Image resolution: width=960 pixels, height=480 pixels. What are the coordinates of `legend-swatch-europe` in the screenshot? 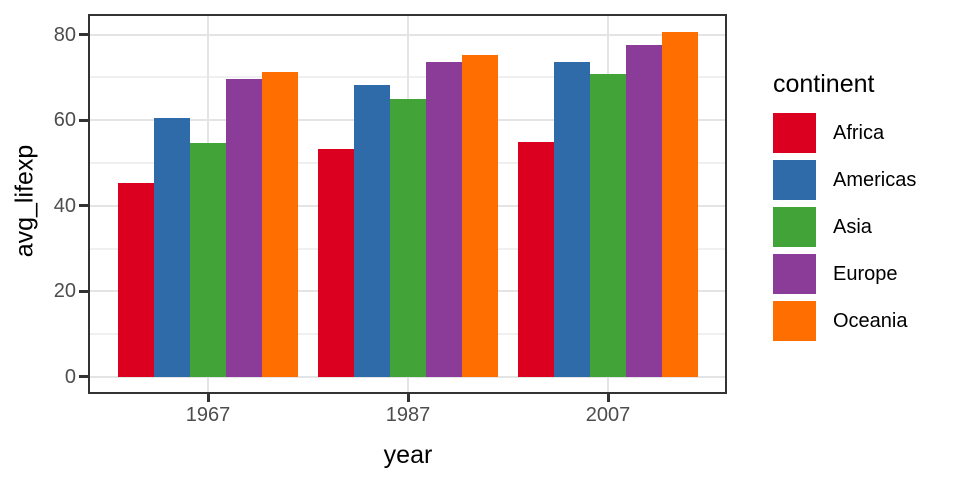 It's located at (794, 274).